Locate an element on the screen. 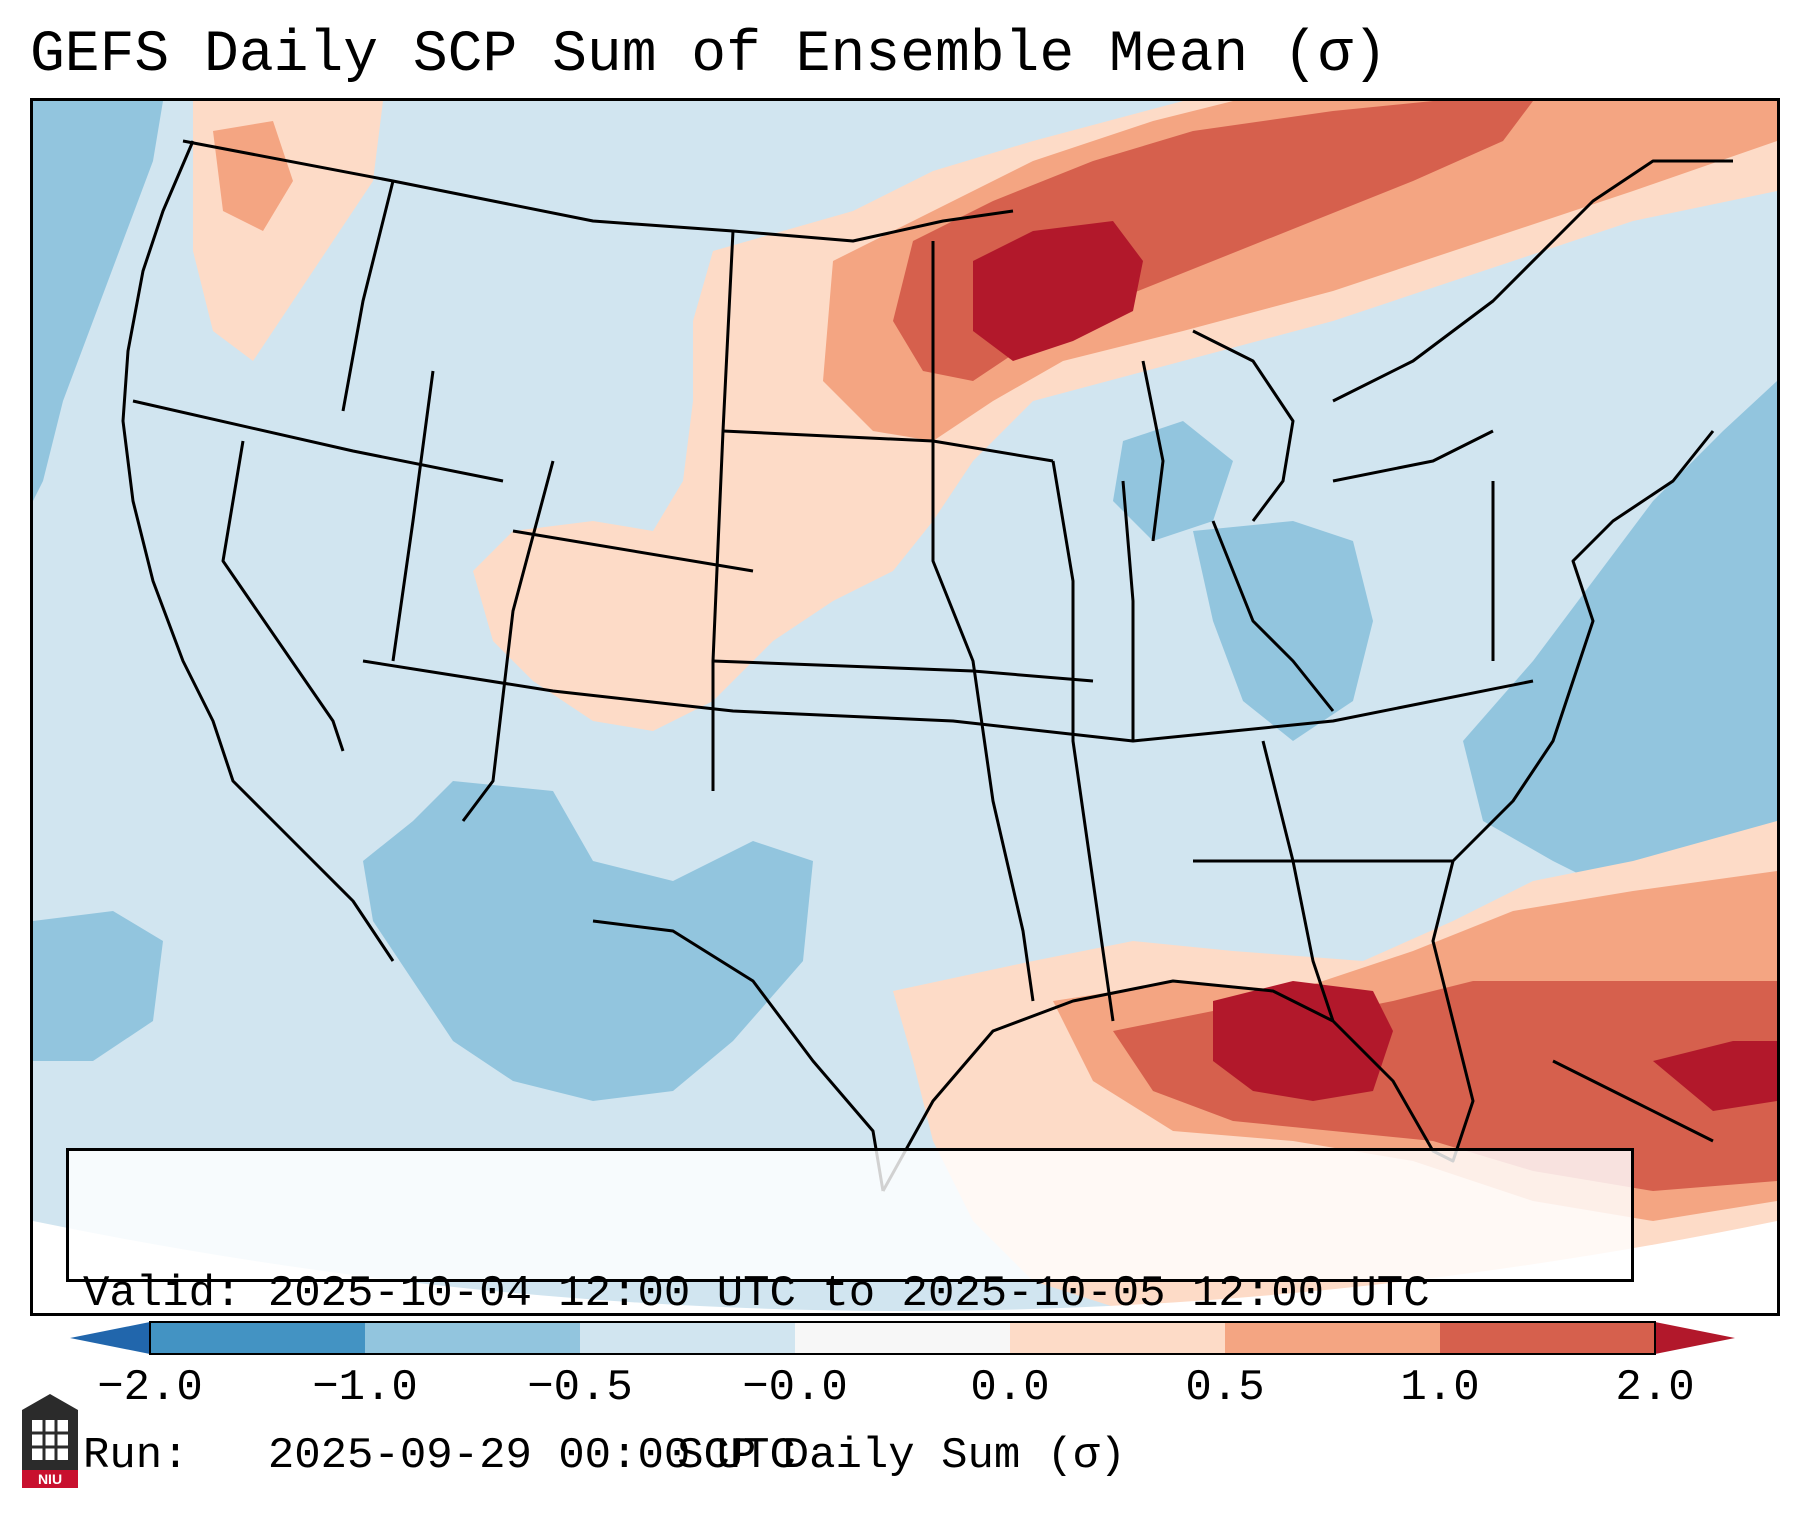 This screenshot has height=1537, width=1803. colorbar is located at coordinates (902, 1338).